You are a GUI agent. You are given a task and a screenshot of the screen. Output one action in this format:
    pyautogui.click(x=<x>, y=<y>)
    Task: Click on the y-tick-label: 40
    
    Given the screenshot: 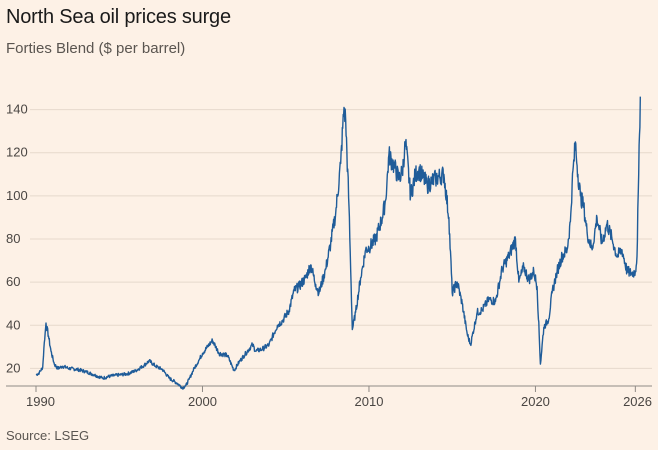 What is the action you would take?
    pyautogui.click(x=13, y=324)
    